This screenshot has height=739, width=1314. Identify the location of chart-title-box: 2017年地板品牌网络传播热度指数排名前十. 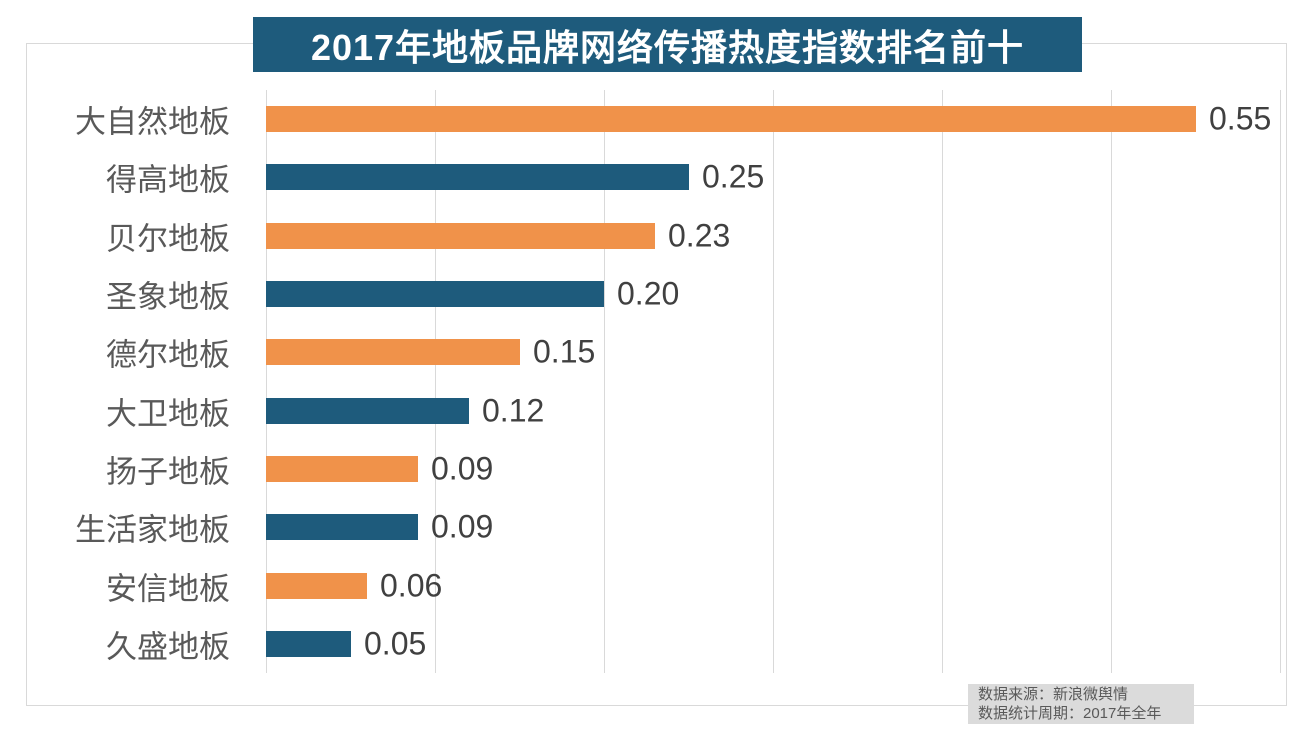
(667, 44).